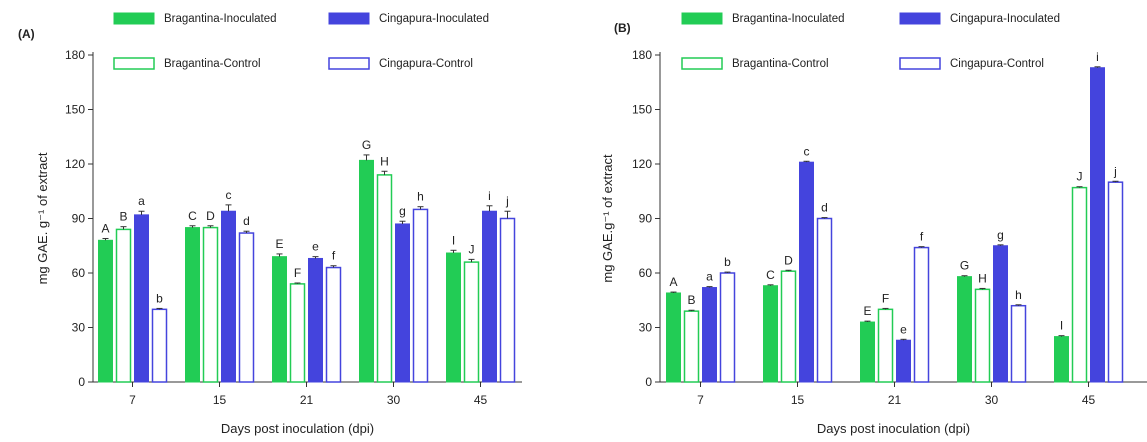  What do you see at coordinates (807, 151) in the screenshot?
I see `significance-letter: c` at bounding box center [807, 151].